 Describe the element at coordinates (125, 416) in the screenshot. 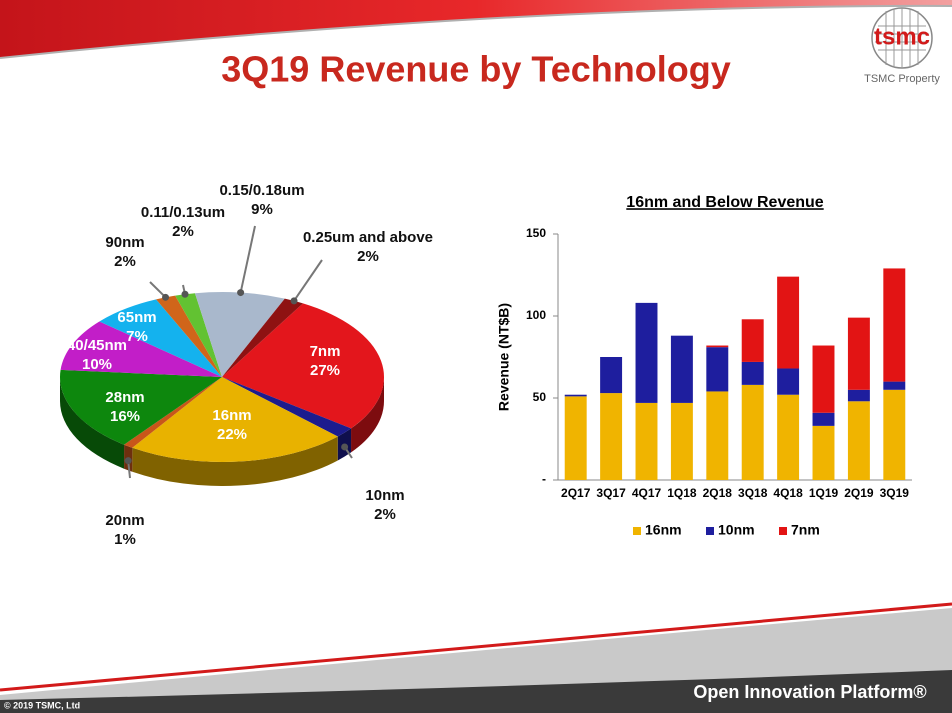

I see `slice-value-label: 16%` at that location.